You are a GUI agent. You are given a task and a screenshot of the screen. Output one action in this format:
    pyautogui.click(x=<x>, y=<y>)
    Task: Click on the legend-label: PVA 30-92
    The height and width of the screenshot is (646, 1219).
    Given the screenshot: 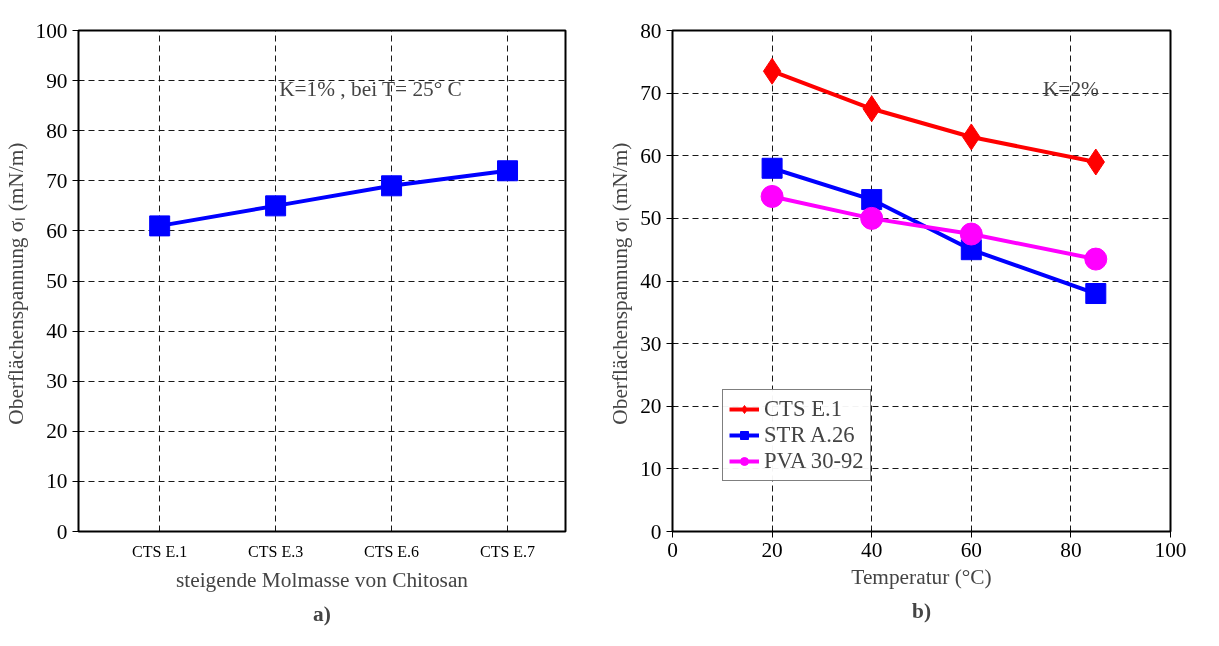 What is the action you would take?
    pyautogui.click(x=814, y=461)
    